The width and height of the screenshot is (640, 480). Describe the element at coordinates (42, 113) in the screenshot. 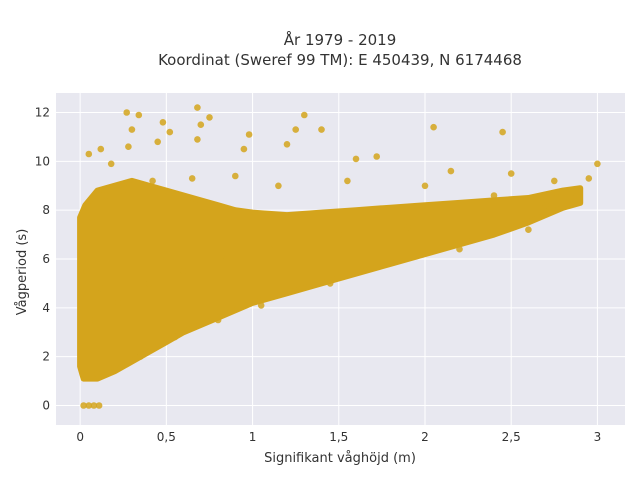

I see `y-tick-label: 12` at that location.